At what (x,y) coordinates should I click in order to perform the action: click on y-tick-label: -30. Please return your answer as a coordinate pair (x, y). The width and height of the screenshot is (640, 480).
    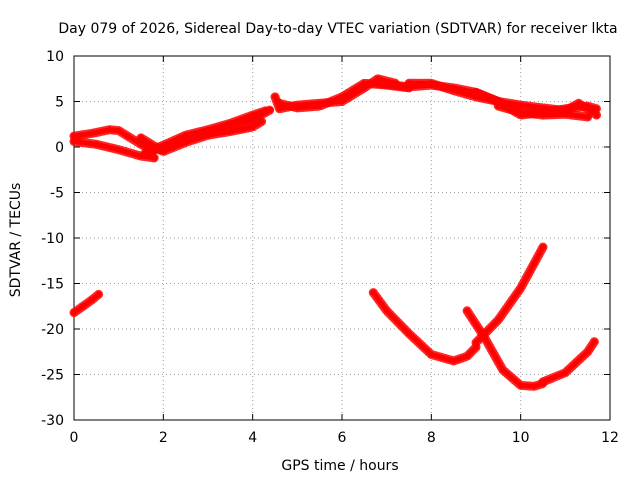
    Looking at the image, I should click on (52, 421).